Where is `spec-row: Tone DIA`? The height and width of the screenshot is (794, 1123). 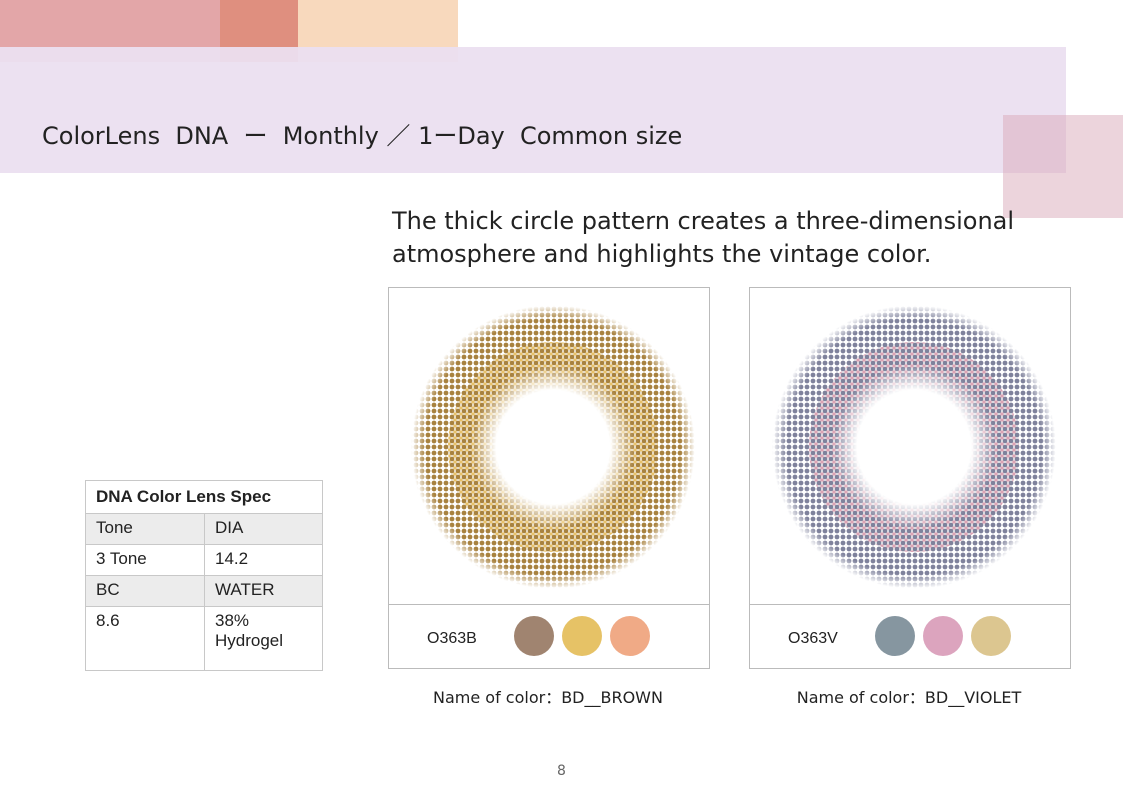 spec-row: Tone DIA is located at coordinates (204, 529).